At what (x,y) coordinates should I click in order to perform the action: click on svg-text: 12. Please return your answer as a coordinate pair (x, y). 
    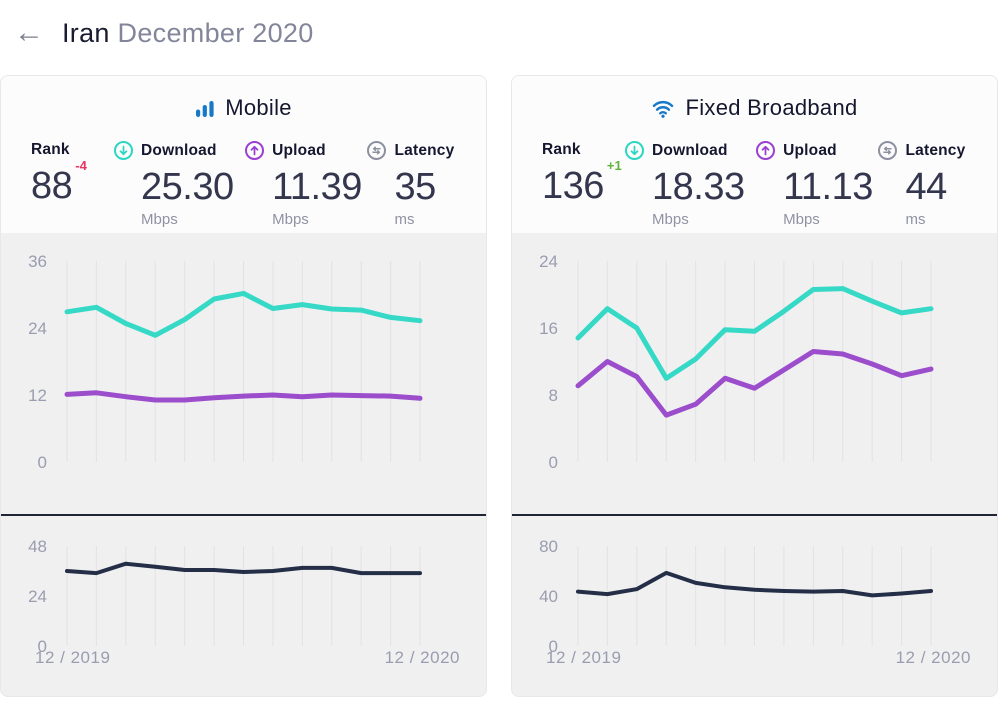
    Looking at the image, I should click on (37, 395).